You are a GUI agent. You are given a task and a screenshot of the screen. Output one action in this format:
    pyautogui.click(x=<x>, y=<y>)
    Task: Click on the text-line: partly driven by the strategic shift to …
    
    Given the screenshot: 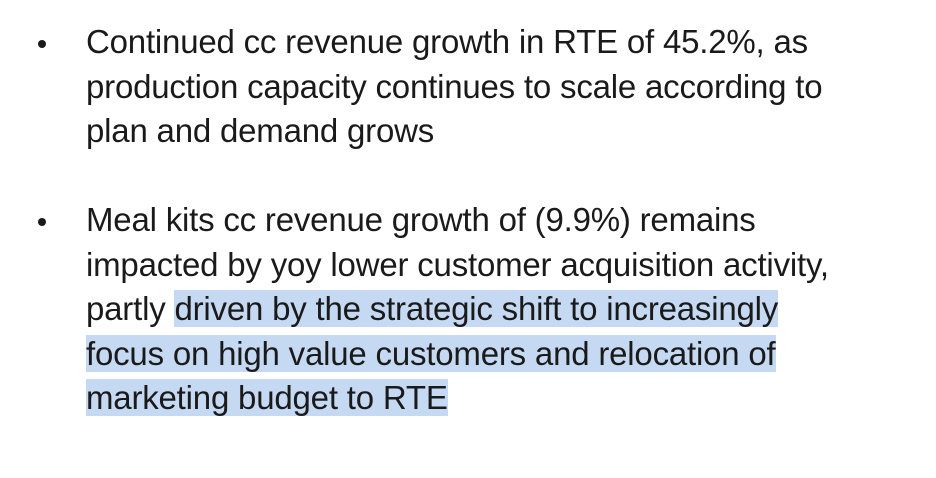 What is the action you would take?
    pyautogui.click(x=496, y=309)
    